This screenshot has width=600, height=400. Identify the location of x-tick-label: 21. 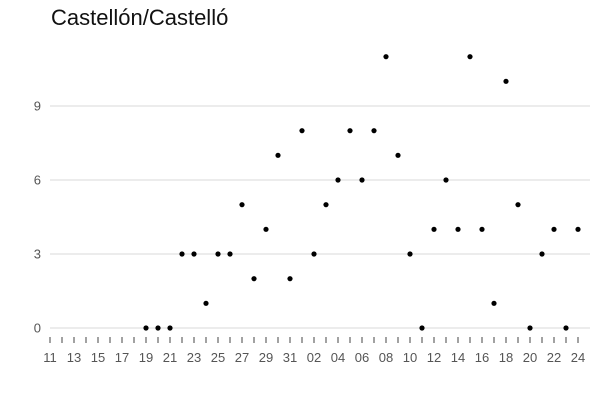
(170, 357).